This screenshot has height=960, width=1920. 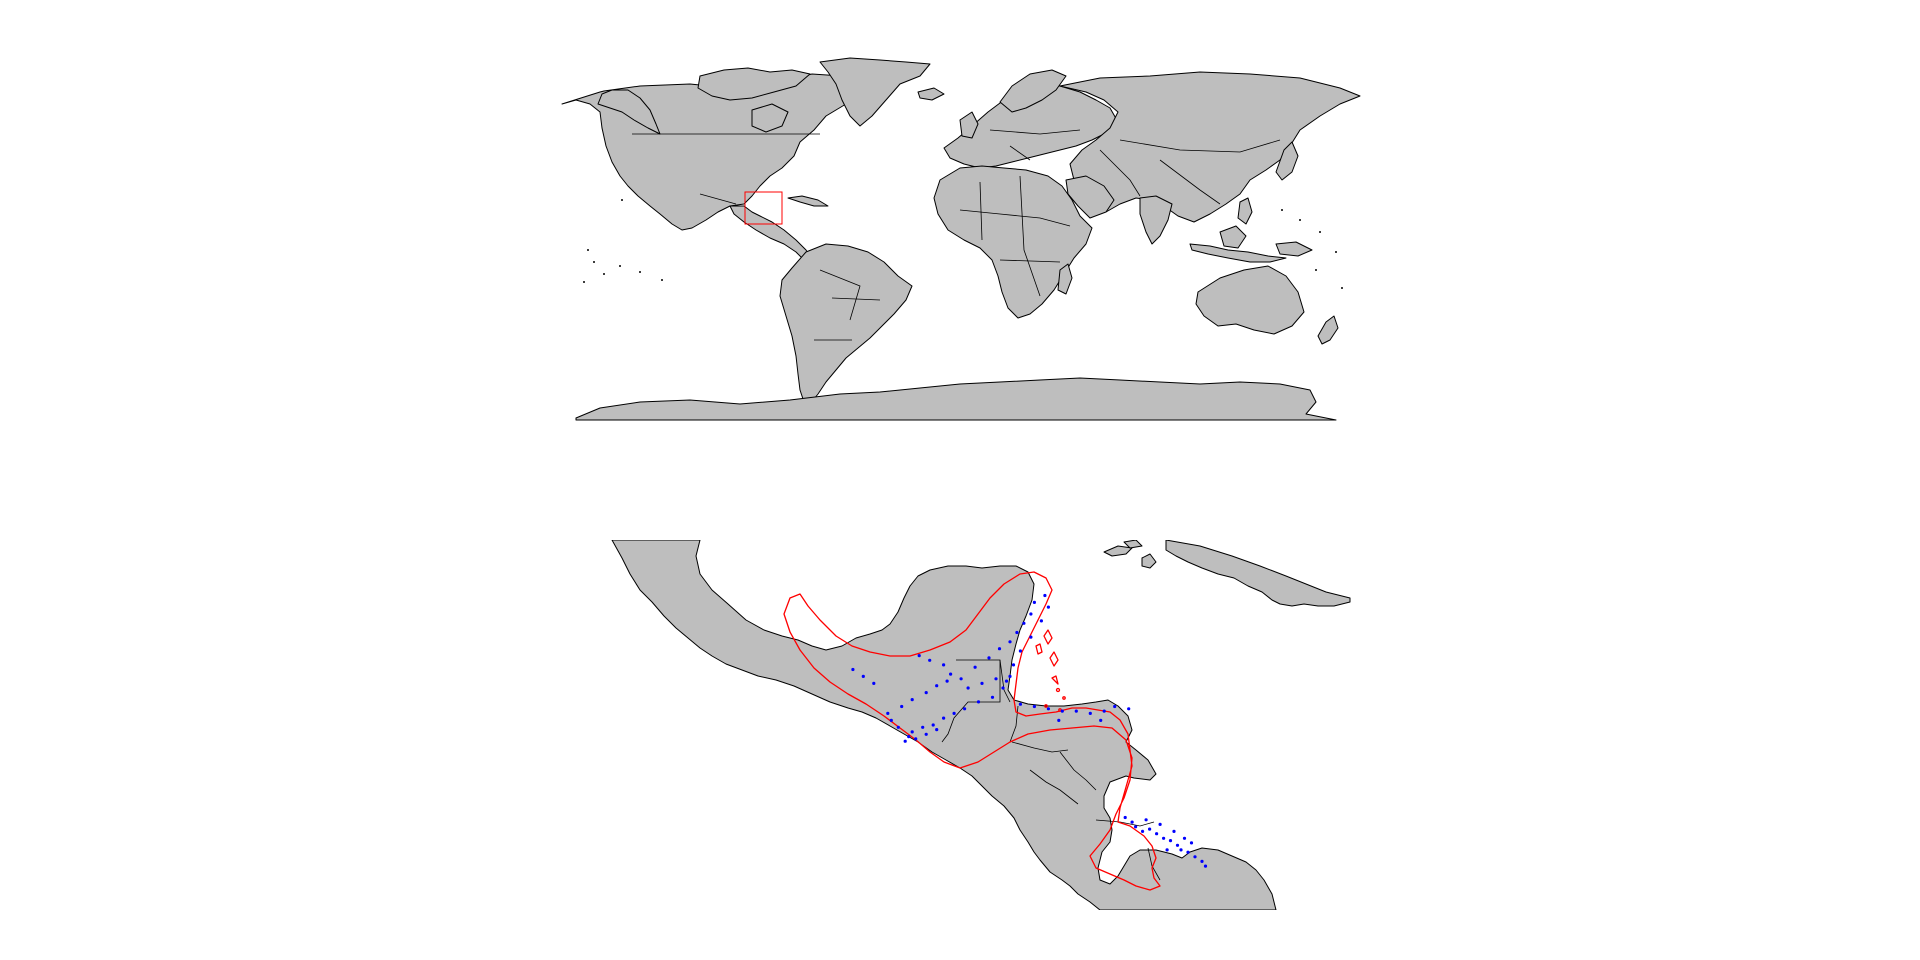 I want to click on arctic-archipelago, so click(x=754, y=84).